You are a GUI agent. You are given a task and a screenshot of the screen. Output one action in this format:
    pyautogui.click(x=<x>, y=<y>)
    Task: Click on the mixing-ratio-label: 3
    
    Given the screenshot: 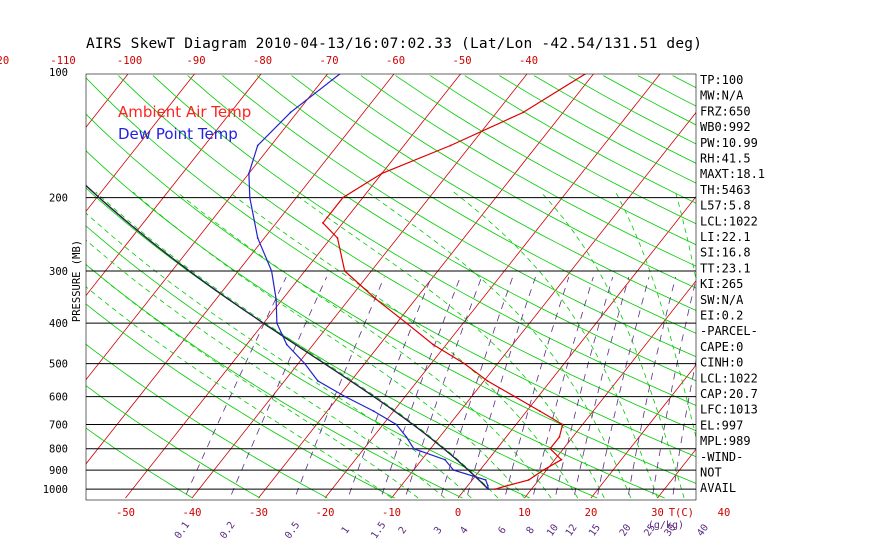 What is the action you would take?
    pyautogui.click(x=438, y=530)
    